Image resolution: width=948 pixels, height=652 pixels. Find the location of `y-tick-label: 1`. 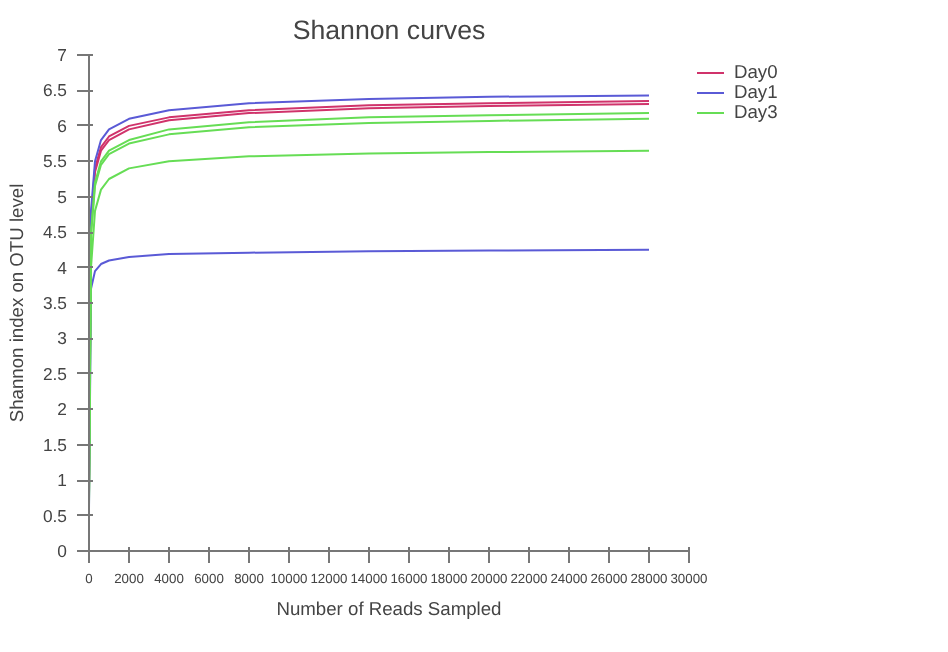

y-tick-label: 1 is located at coordinates (62, 480).